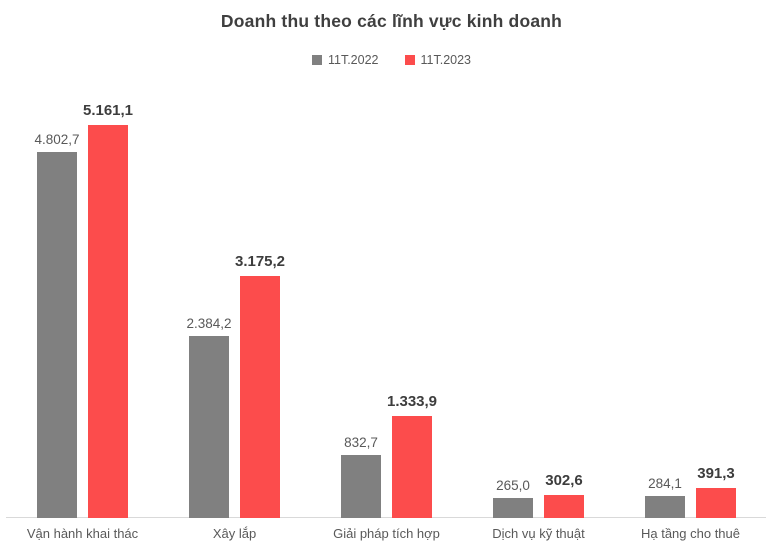 The height and width of the screenshot is (560, 783). I want to click on value-label-11T.2023-3: 1.333,9, so click(412, 402).